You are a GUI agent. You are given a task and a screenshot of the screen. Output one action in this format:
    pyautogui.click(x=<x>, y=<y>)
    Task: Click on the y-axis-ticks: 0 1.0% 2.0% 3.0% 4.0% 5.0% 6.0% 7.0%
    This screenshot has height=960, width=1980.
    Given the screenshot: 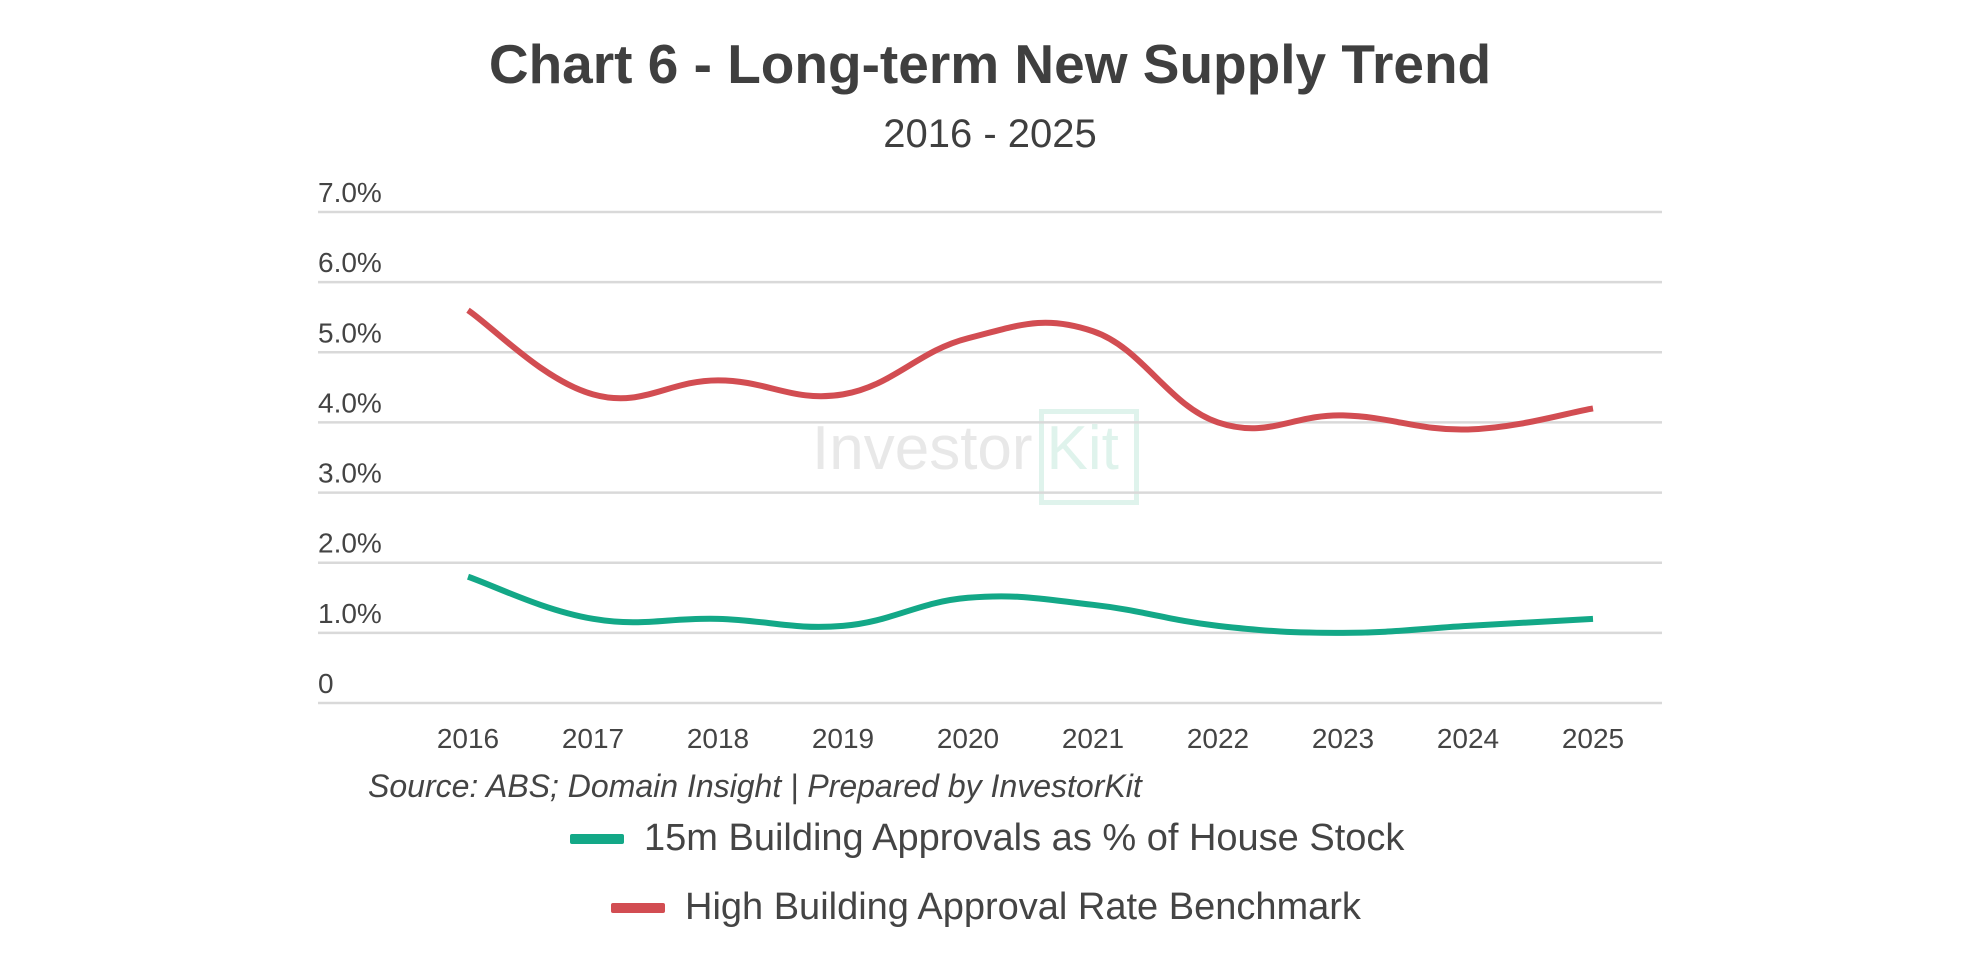 What is the action you would take?
    pyautogui.click(x=350, y=438)
    